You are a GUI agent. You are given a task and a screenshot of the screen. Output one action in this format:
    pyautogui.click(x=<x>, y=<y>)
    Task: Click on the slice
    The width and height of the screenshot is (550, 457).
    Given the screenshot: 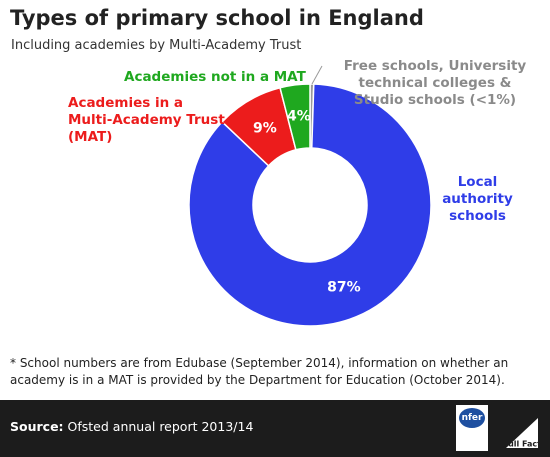 What is the action you would take?
    pyautogui.click(x=295, y=117)
    